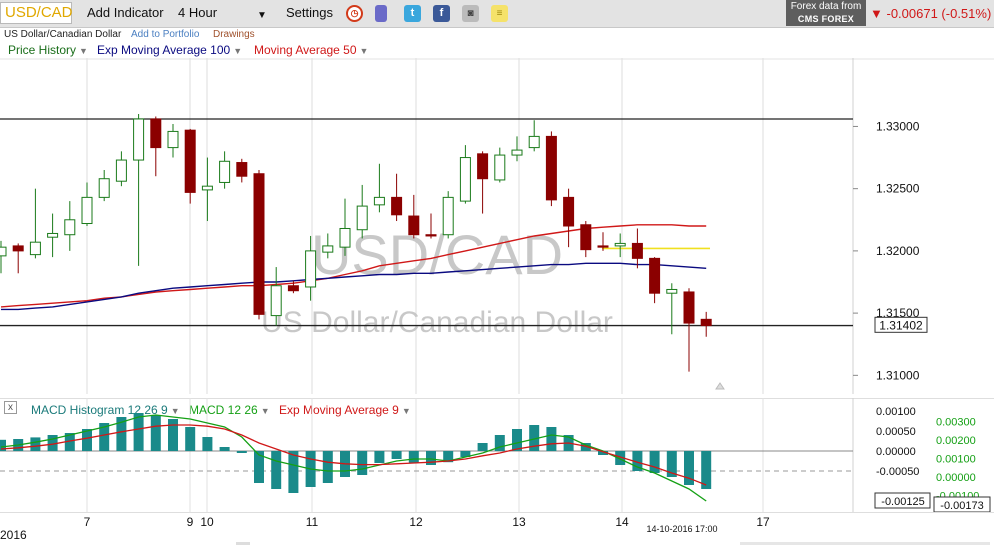 Image resolution: width=994 pixels, height=545 pixels. What do you see at coordinates (826, 19) in the screenshot?
I see `provider-name: CMS FOREX` at bounding box center [826, 19].